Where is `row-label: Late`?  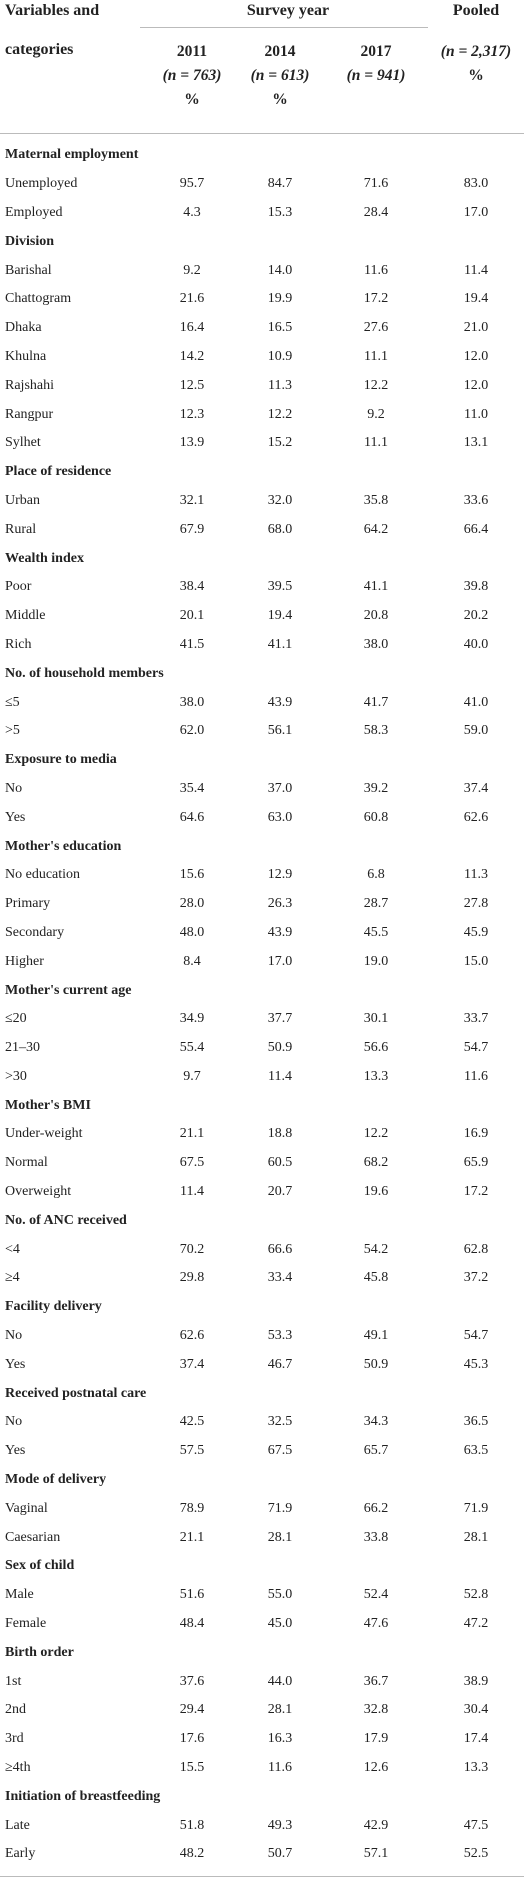 row-label: Late is located at coordinates (17, 1825).